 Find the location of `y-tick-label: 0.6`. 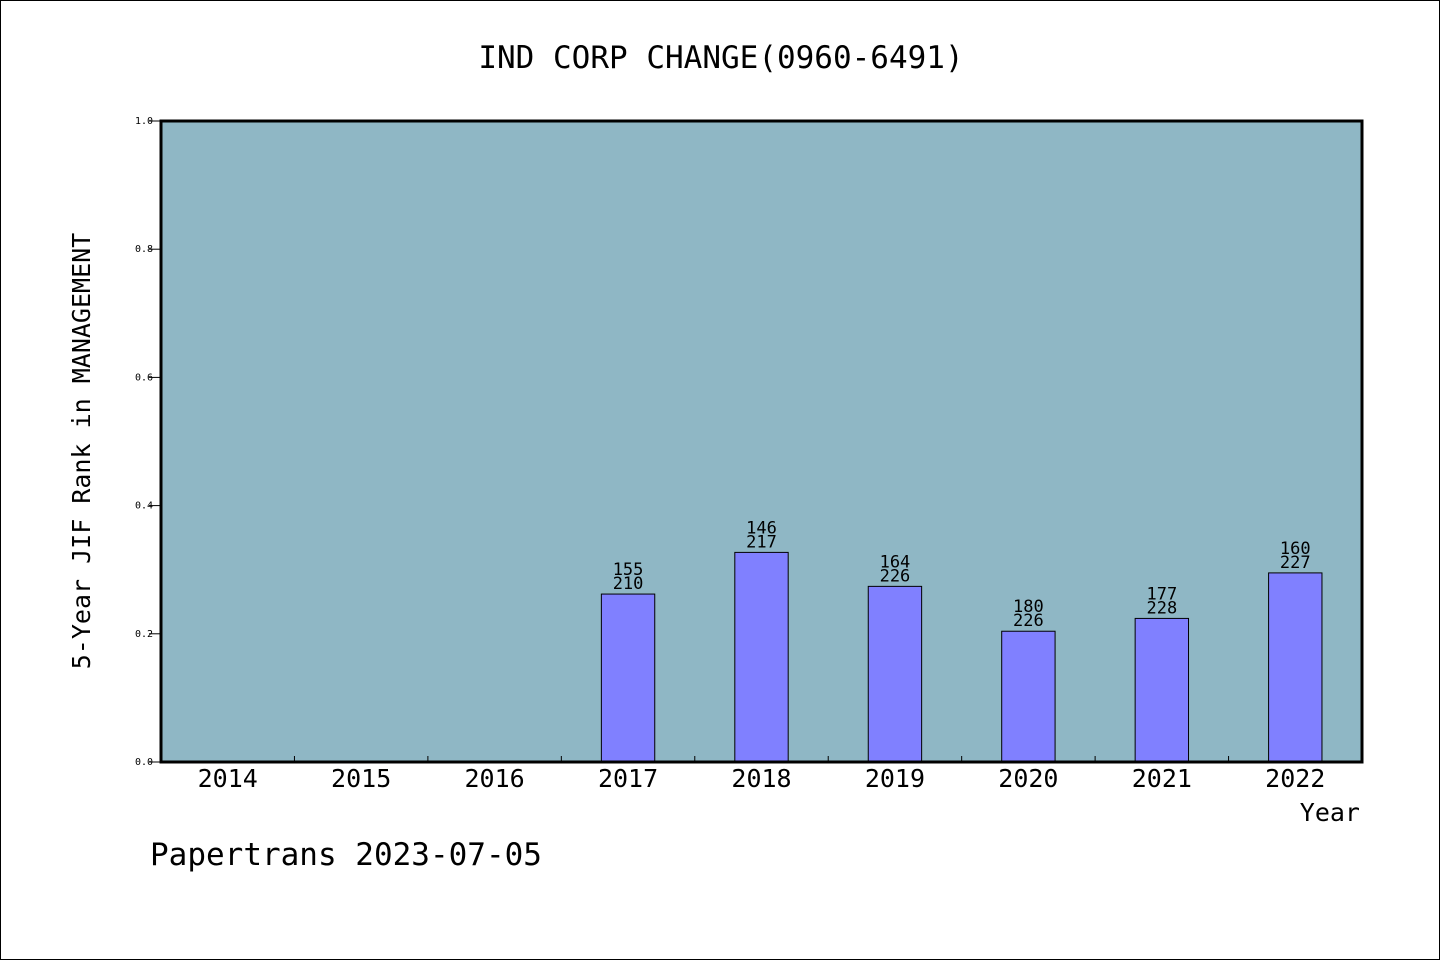

y-tick-label: 0.6 is located at coordinates (144, 377).